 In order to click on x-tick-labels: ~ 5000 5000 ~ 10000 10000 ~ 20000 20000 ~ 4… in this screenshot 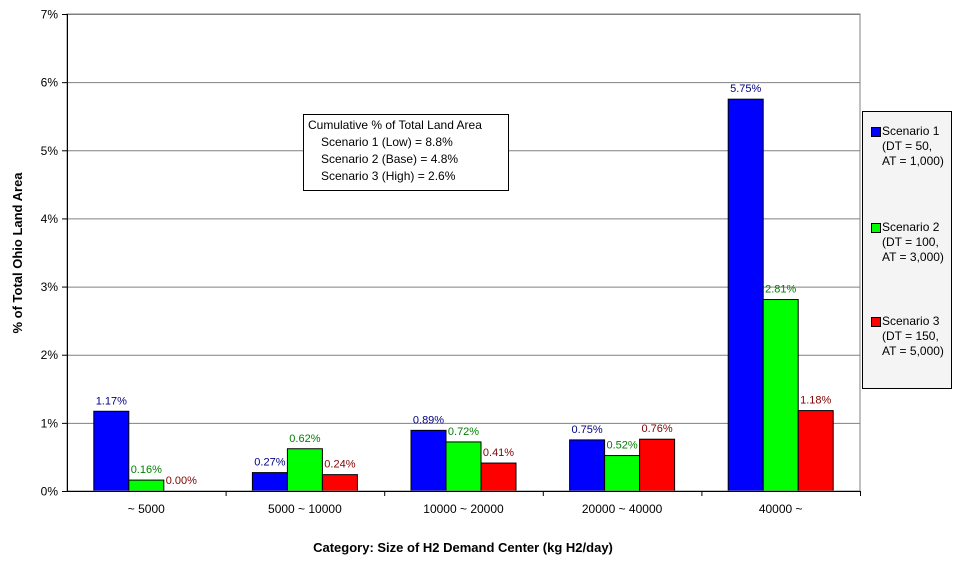, I will do `click(465, 509)`.